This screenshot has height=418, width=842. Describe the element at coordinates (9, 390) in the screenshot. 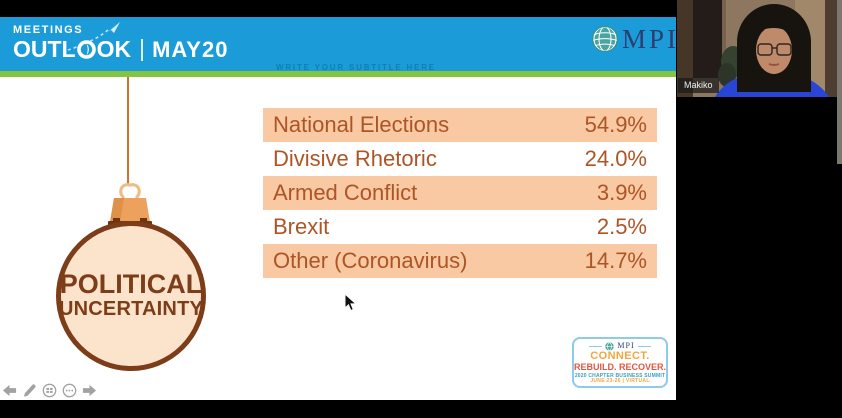

I see `previous-slide-button` at that location.